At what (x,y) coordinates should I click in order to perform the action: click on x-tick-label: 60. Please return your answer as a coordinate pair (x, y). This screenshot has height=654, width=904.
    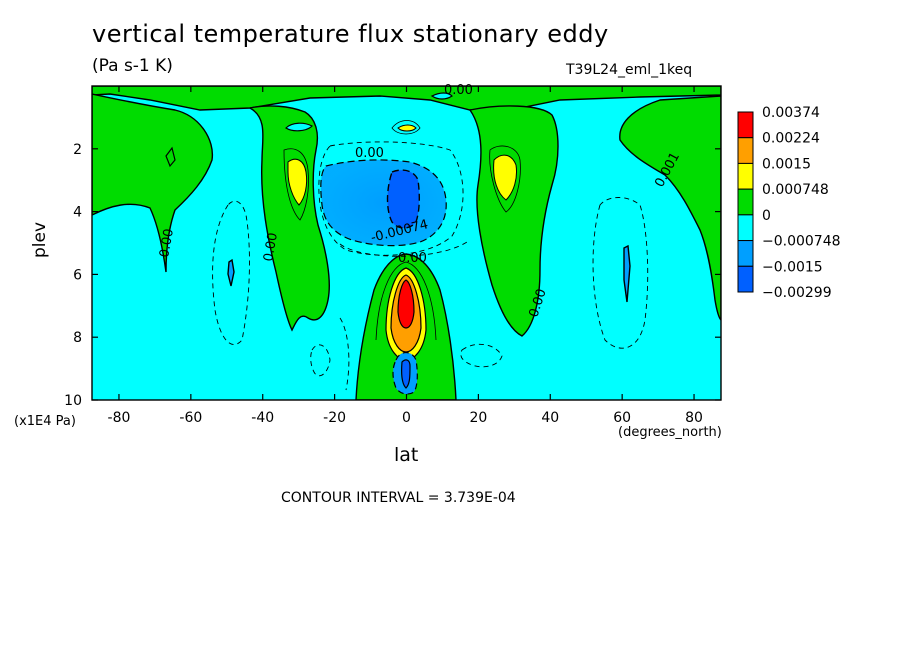
    Looking at the image, I should click on (622, 418).